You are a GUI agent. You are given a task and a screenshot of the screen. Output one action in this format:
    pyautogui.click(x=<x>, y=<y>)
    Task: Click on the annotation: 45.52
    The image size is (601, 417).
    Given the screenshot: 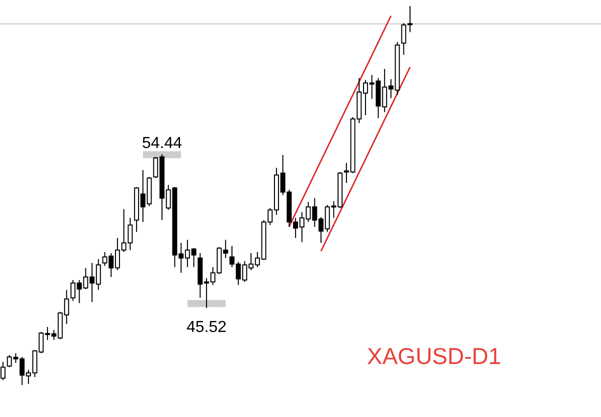 What is the action you would take?
    pyautogui.click(x=206, y=327)
    